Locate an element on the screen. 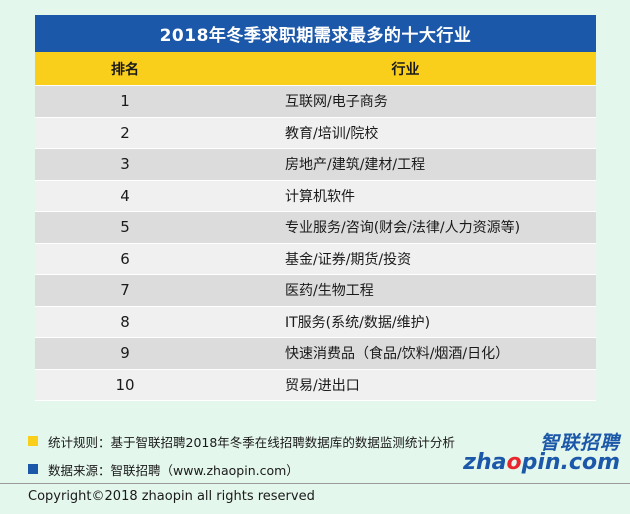  note-rule: 统计规则：基于智联招聘2018年冬季在线招聘数据库的数据监测统计分析 is located at coordinates (241, 441).